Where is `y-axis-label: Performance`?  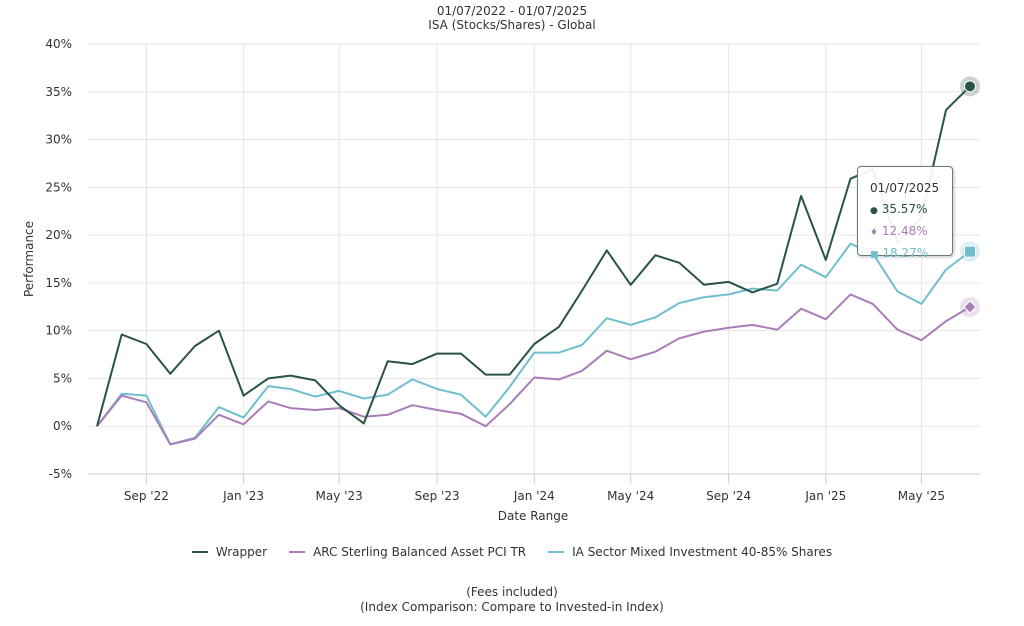 y-axis-label: Performance is located at coordinates (29, 259).